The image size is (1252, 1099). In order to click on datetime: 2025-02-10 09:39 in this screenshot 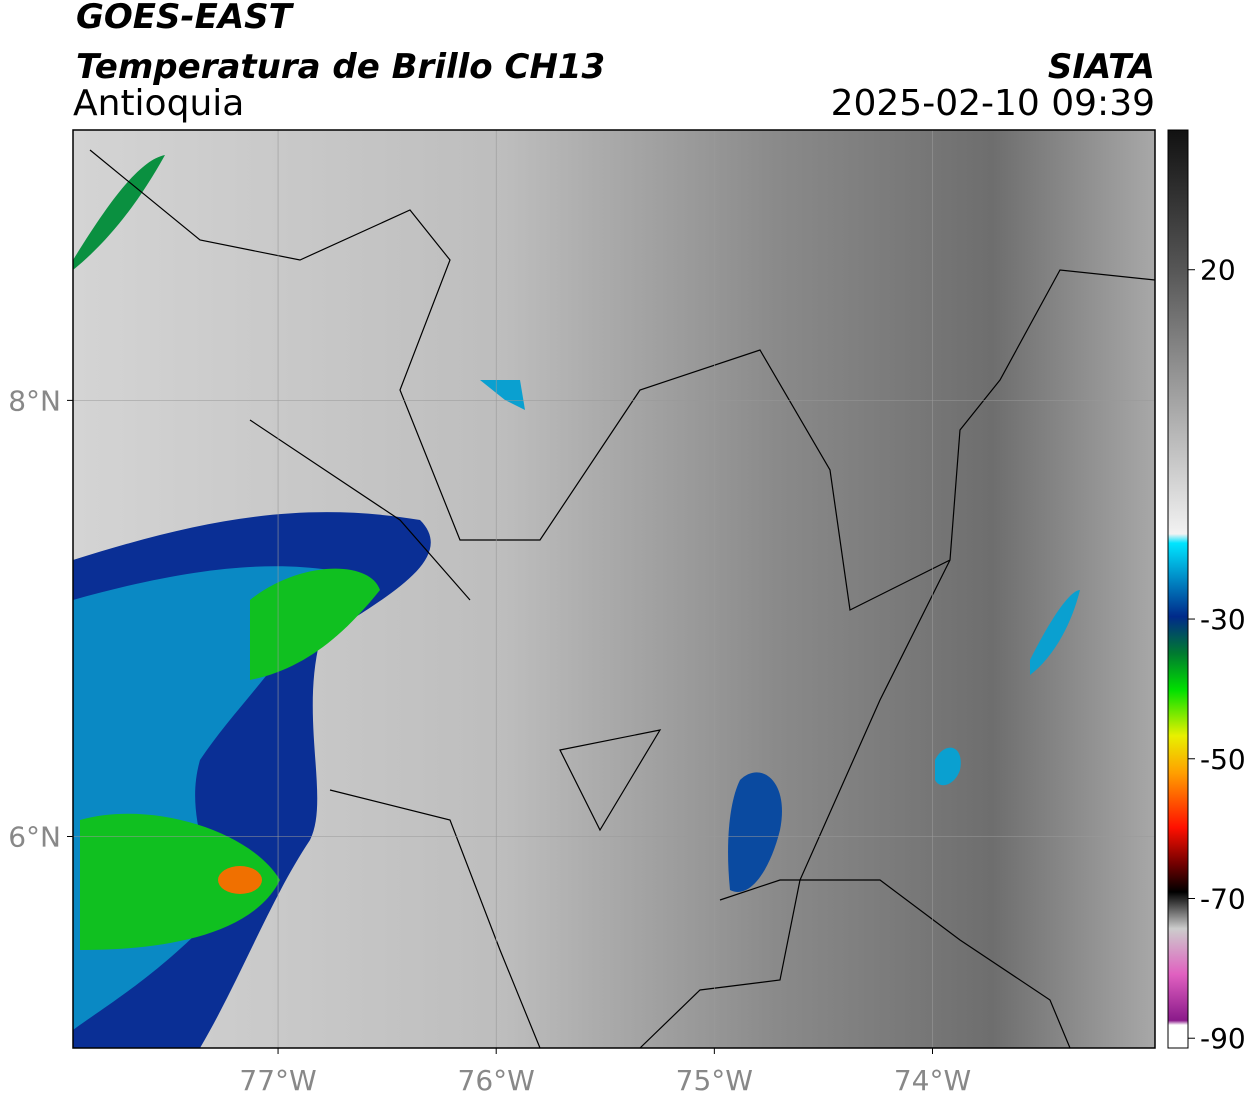, I will do `click(993, 103)`.